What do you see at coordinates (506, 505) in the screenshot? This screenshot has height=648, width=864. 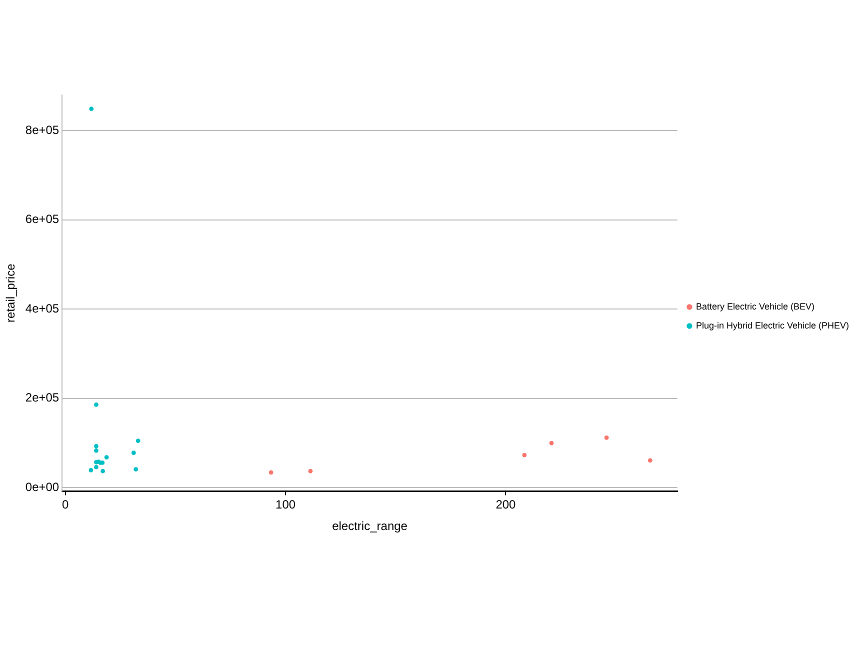 I see `x-tick-label: 200` at bounding box center [506, 505].